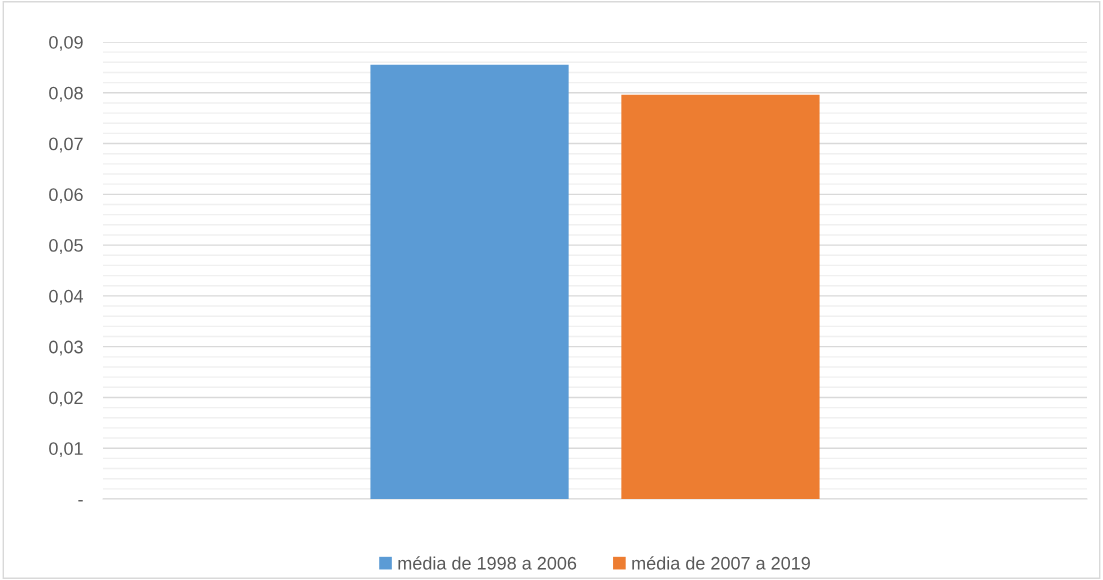 This screenshot has width=1103, height=580. Describe the element at coordinates (66, 246) in the screenshot. I see `y-tick-label: 0,05` at that location.